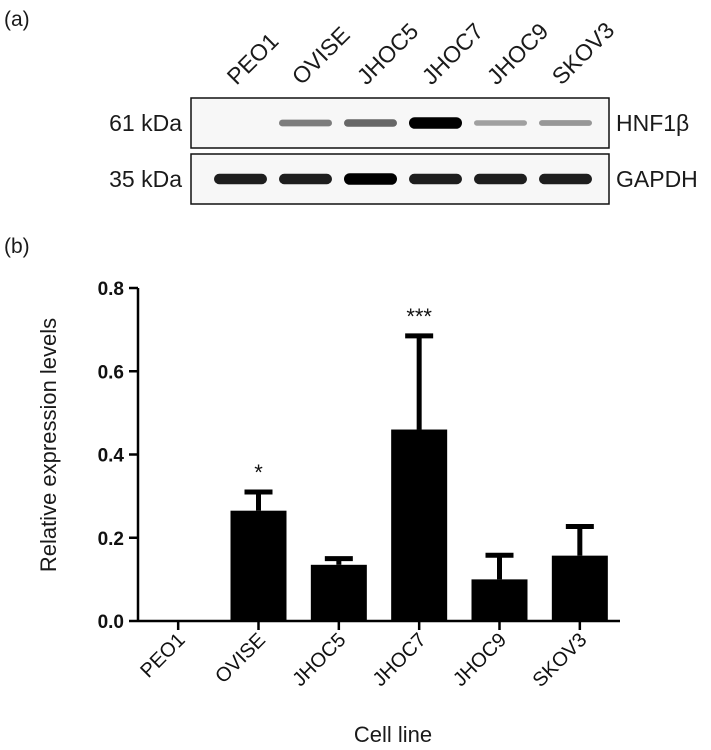 The height and width of the screenshot is (750, 711). I want to click on protein-label: HNF1β, so click(652, 123).